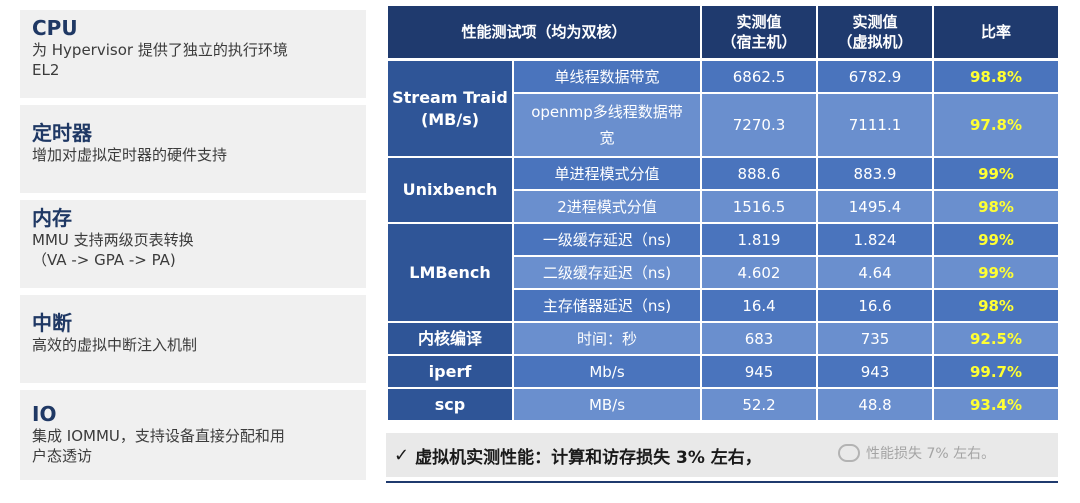 This screenshot has width=1080, height=503. I want to click on metric-cell: openmp多线程数据带宽, so click(607, 126).